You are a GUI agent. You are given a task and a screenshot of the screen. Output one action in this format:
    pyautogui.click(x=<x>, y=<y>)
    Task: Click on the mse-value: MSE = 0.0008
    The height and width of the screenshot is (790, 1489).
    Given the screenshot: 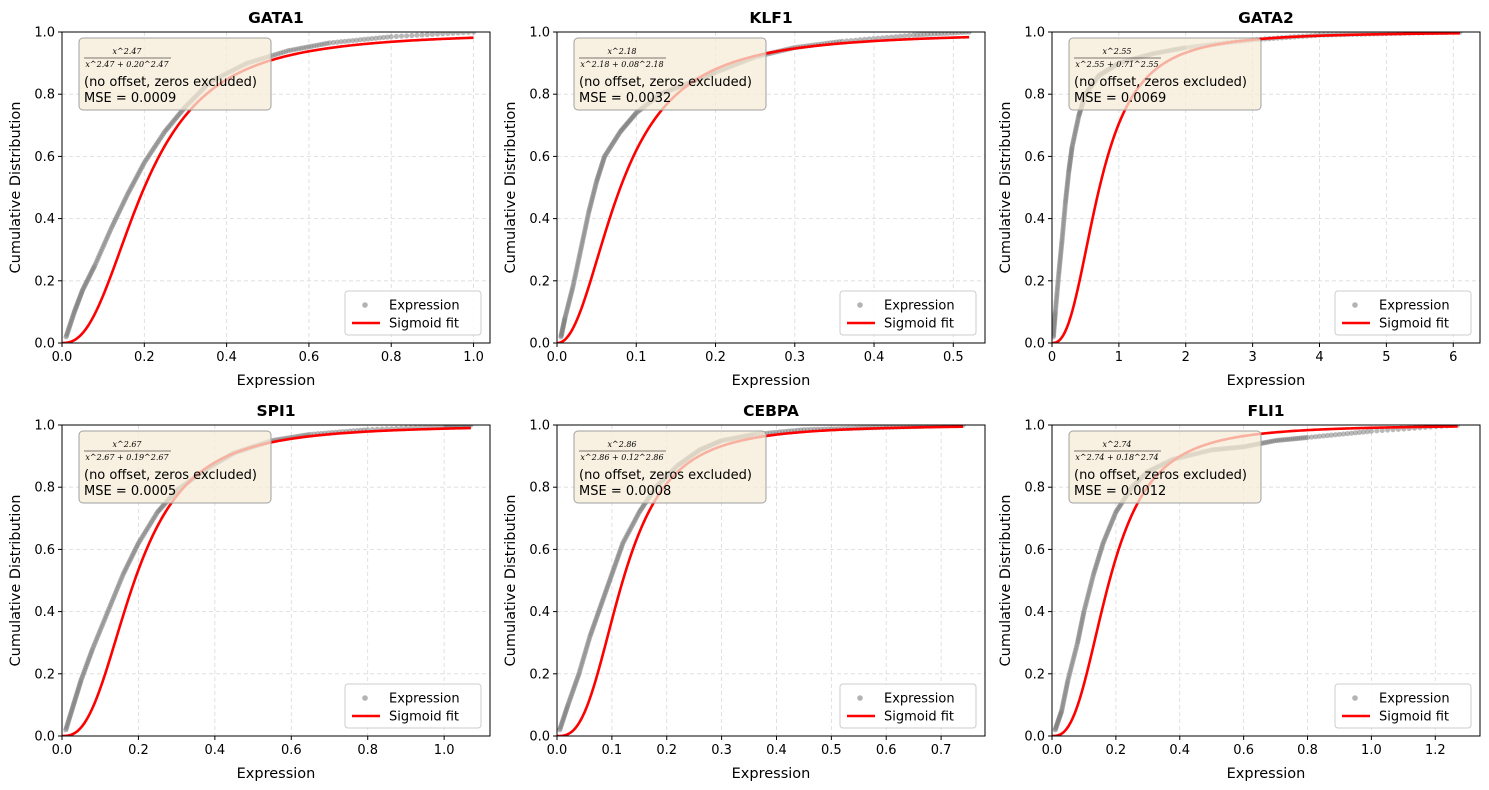 What is the action you would take?
    pyautogui.click(x=625, y=491)
    